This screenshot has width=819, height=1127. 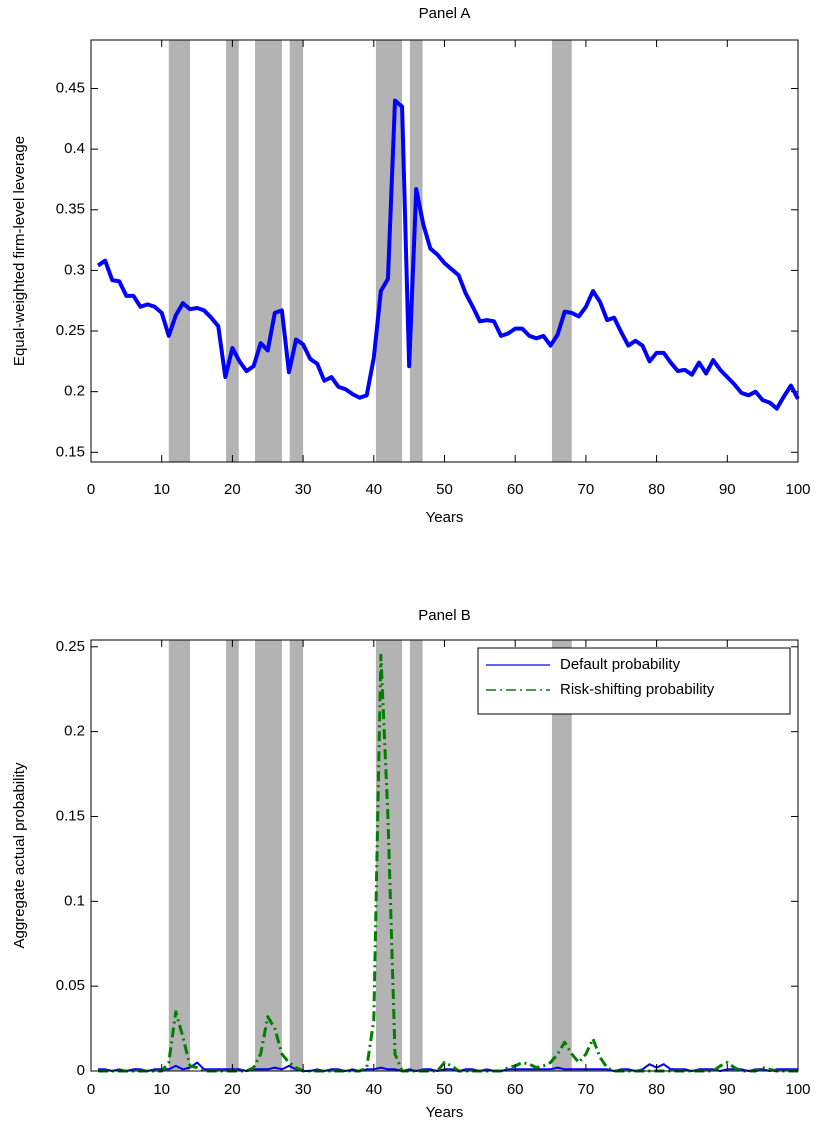 I want to click on legend-box, so click(x=634, y=681).